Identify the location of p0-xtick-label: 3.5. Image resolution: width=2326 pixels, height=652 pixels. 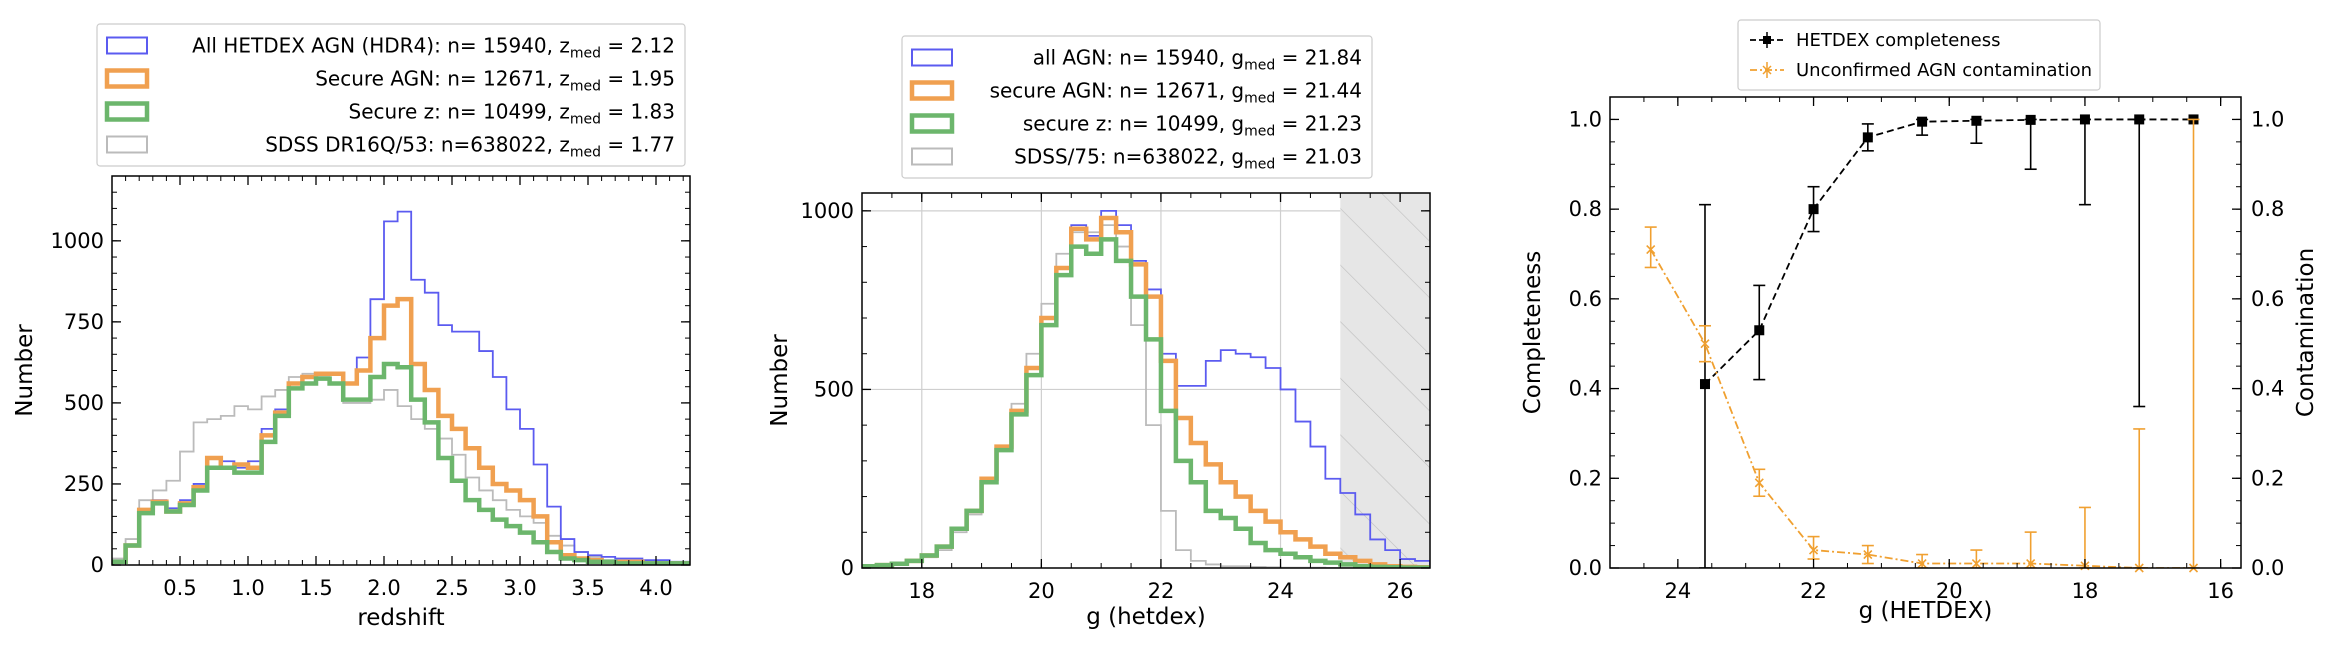
(587, 588).